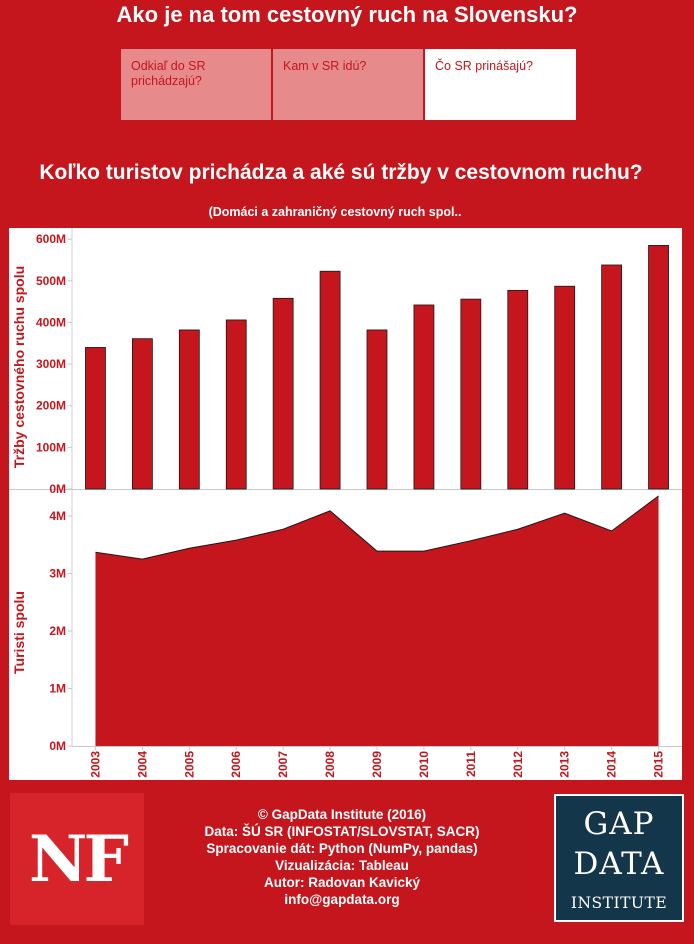  I want to click on bar-ytick-label: 300M, so click(51, 364).